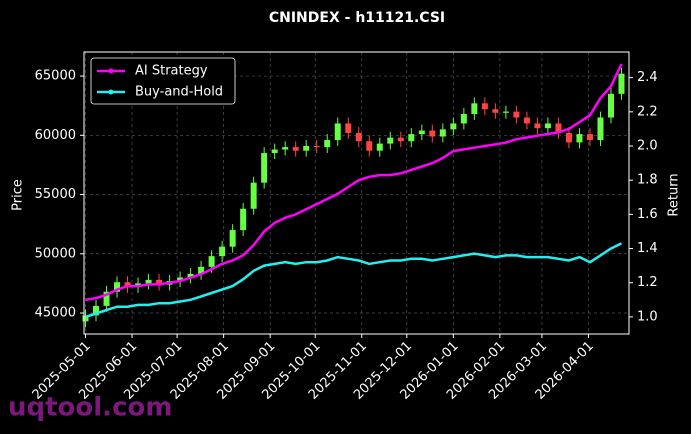 Image resolution: width=691 pixels, height=434 pixels. I want to click on y2-tick-label: 1.8, so click(647, 180).